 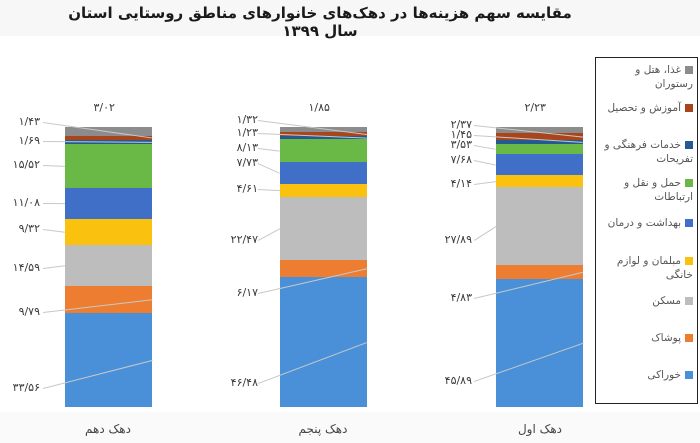 I want to click on legend-label: مبلمان و لوازم خانگی, so click(x=654, y=268).